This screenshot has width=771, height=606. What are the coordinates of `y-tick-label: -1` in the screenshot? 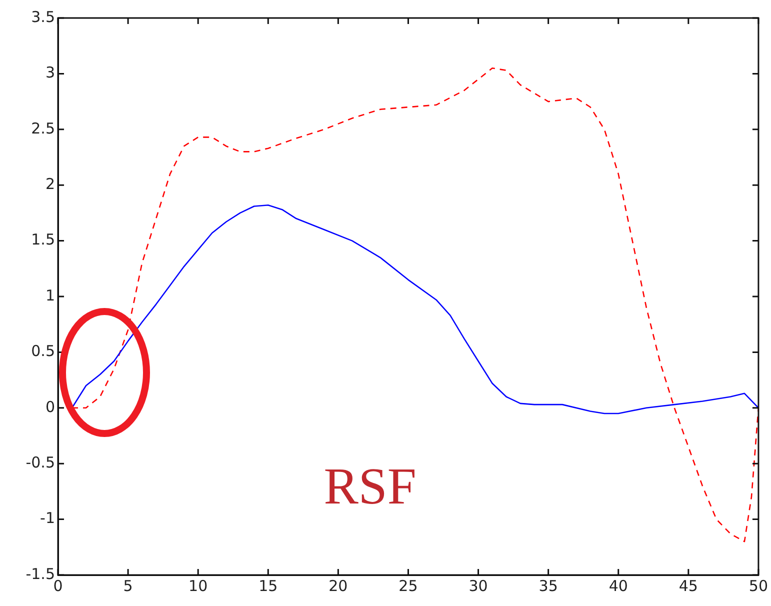 It's located at (47, 518).